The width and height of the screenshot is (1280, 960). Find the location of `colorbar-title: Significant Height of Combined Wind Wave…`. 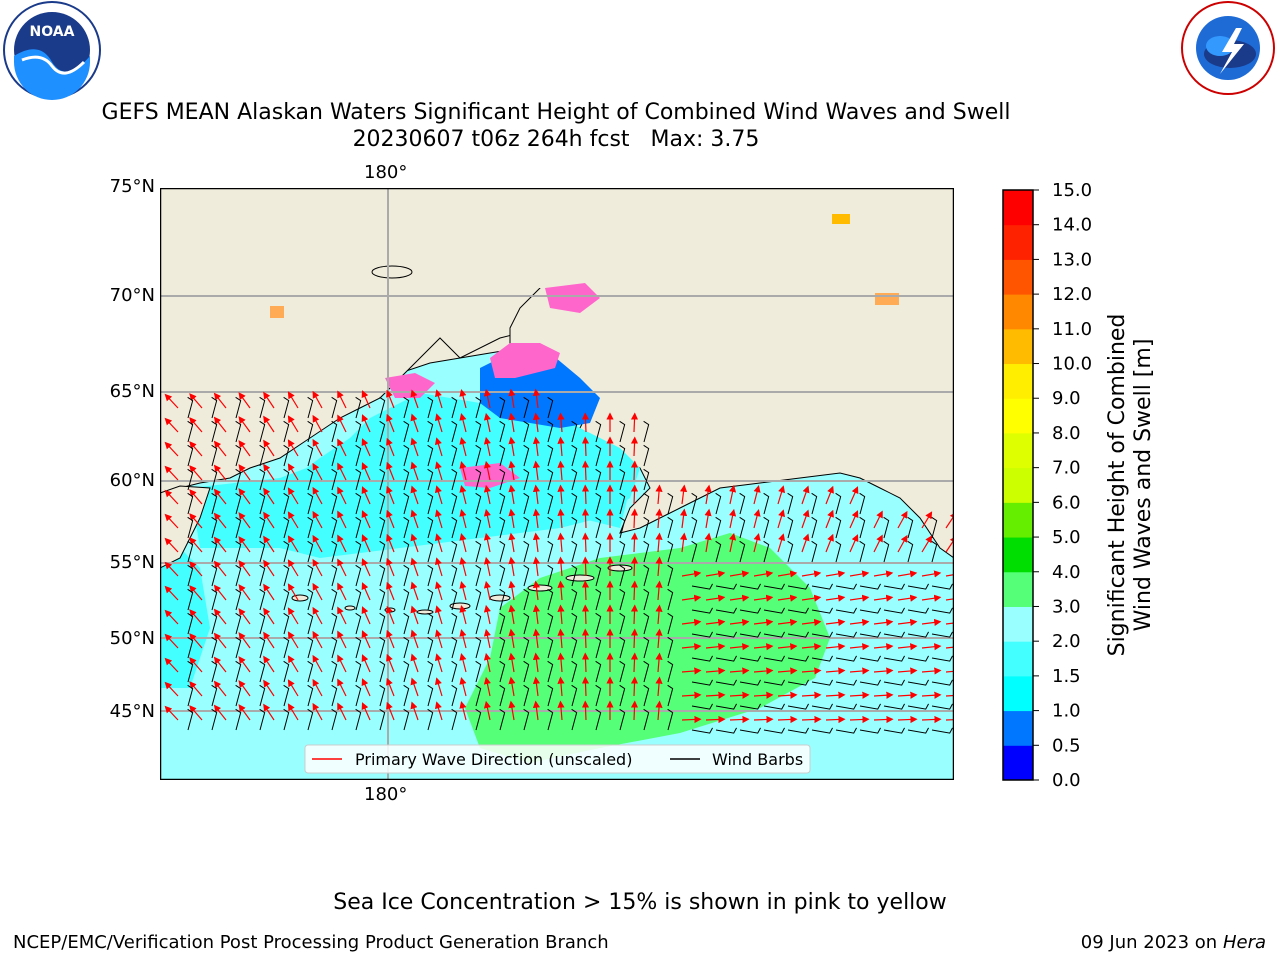

colorbar-title: Significant Height of Combined Wind Wave… is located at coordinates (1130, 485).